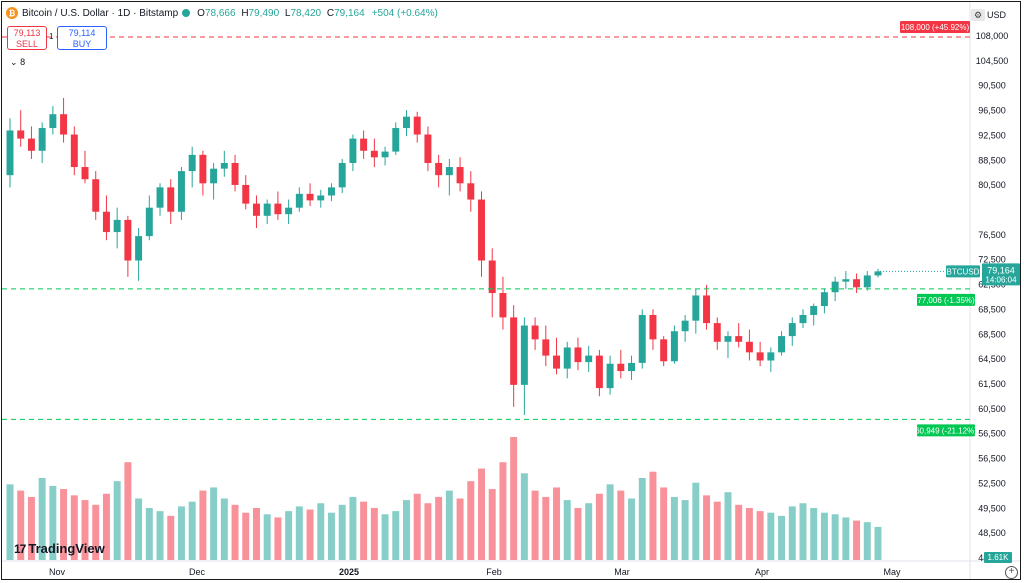 This screenshot has width=1024, height=583. I want to click on add-icon: +, so click(1011, 572).